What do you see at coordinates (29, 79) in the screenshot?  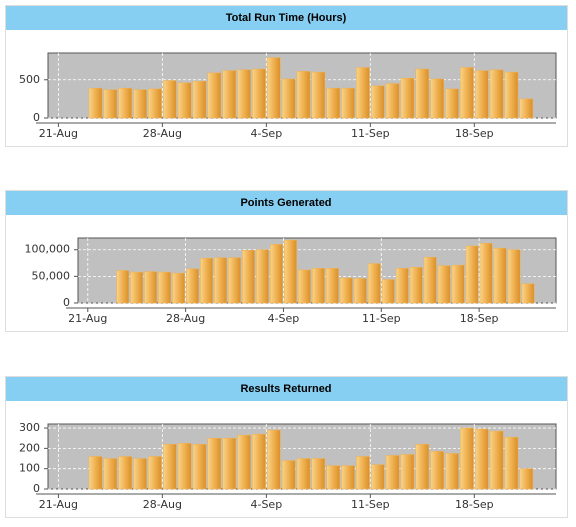 I see `y-tick-label: 500` at bounding box center [29, 79].